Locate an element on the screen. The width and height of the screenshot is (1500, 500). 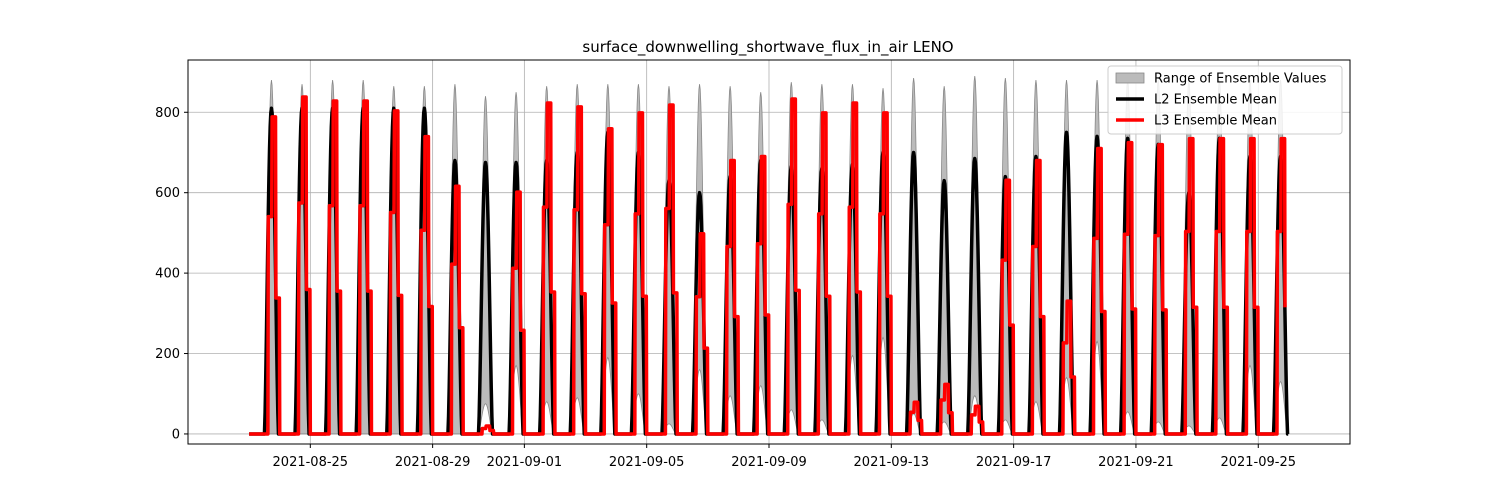
x-tick-label: 2021-09-01 is located at coordinates (525, 462).